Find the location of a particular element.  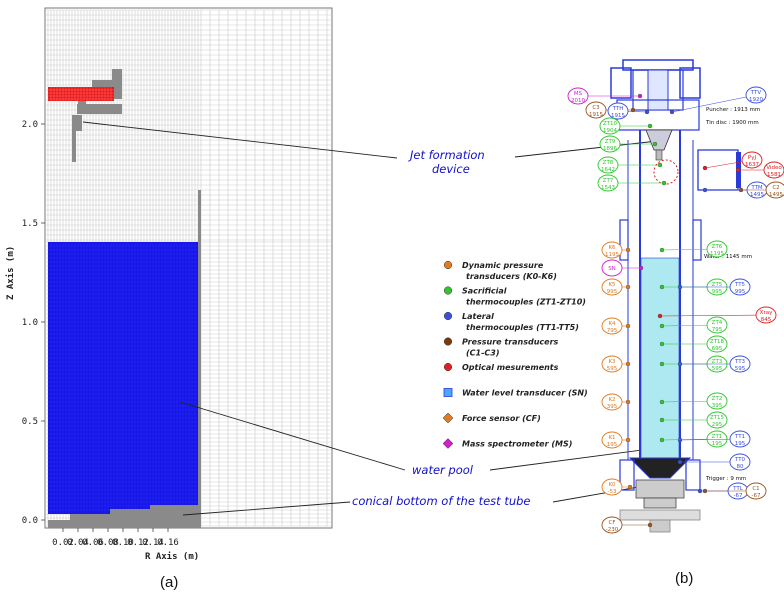

jet-mesh is located at coordinates (81, 94).